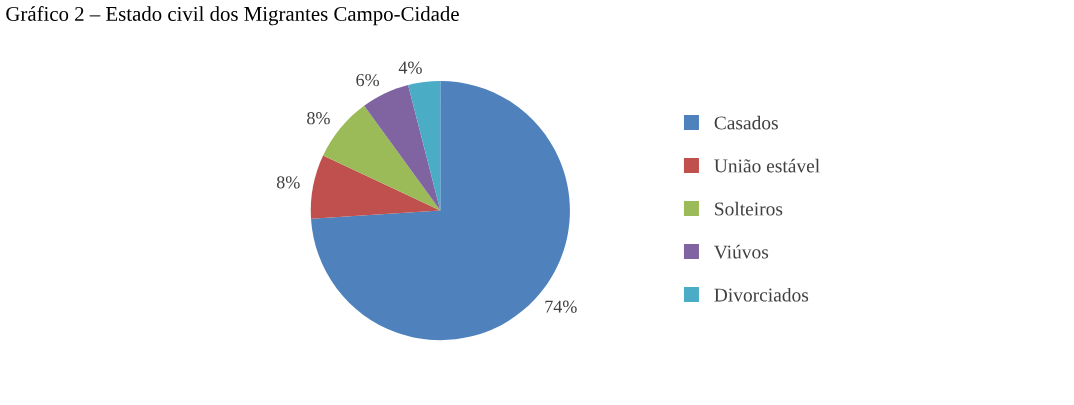  What do you see at coordinates (746, 122) in the screenshot?
I see `legend-label: Casados` at bounding box center [746, 122].